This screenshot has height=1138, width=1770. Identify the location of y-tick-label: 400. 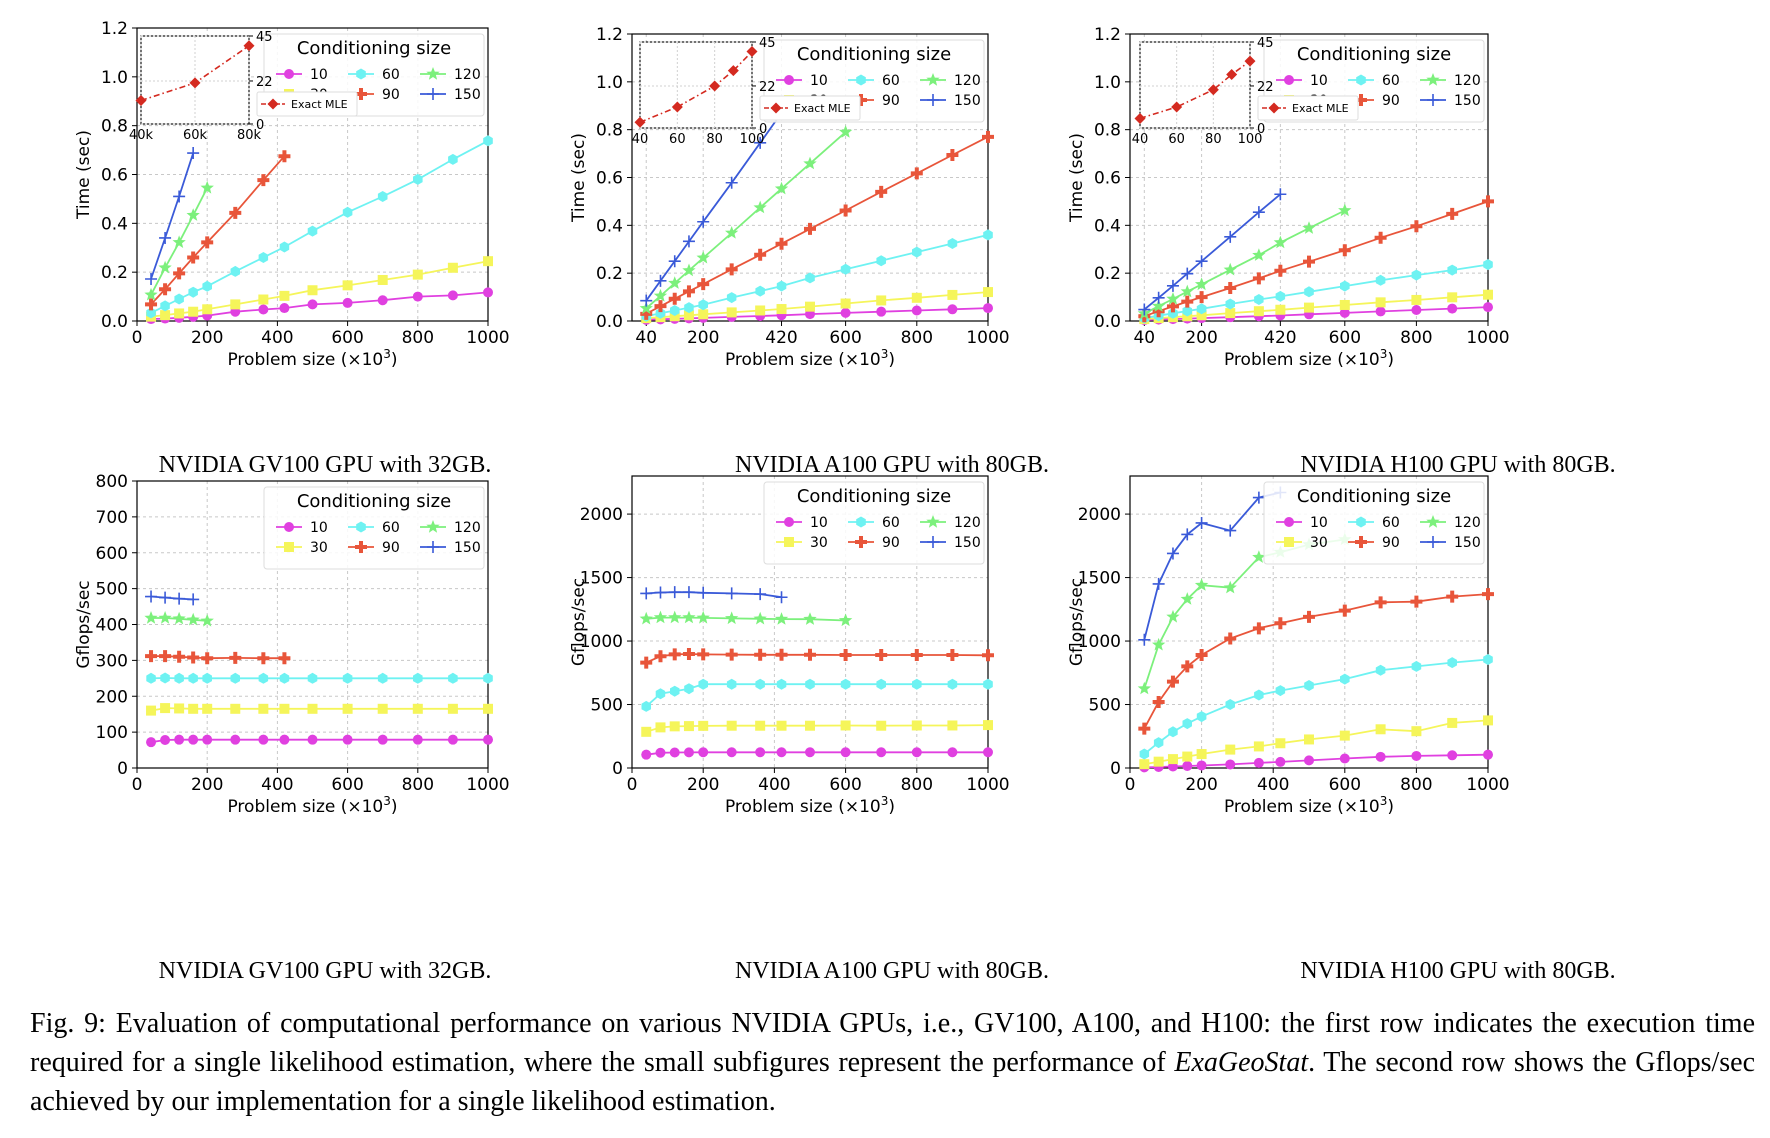
(112, 626).